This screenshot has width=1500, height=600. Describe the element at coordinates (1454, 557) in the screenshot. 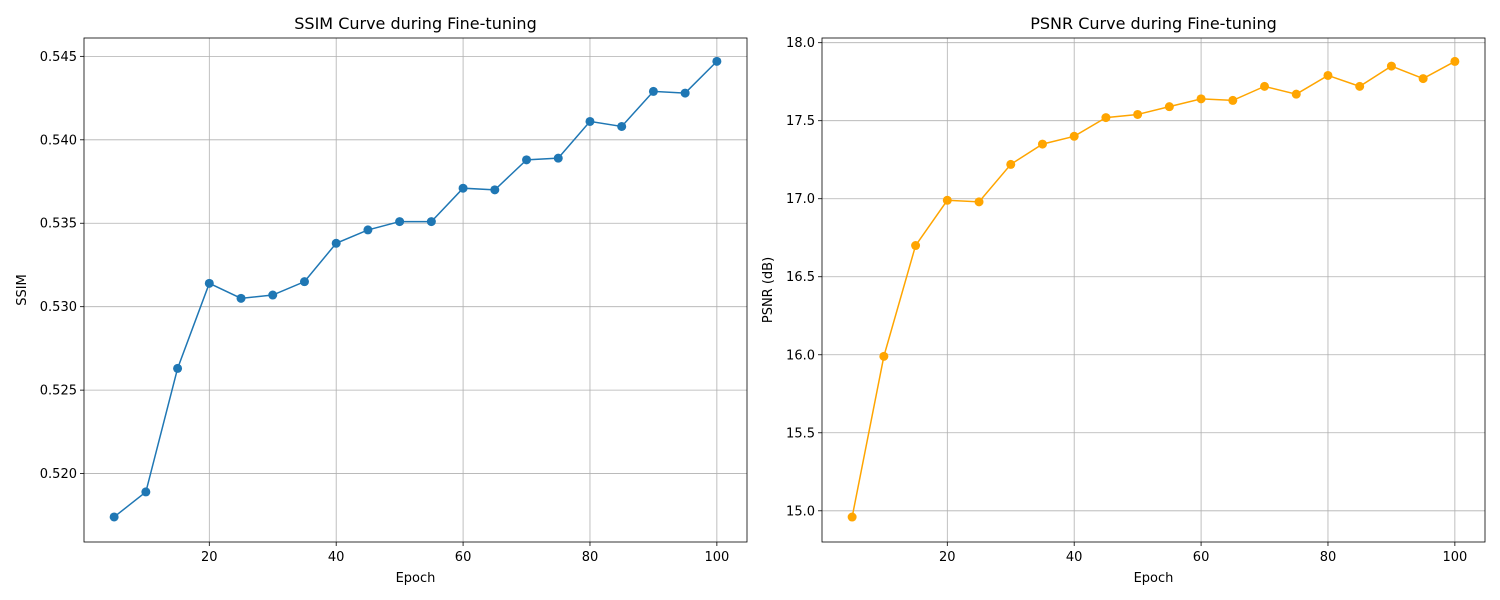

I see `psnr-x-tick-label: 100` at that location.